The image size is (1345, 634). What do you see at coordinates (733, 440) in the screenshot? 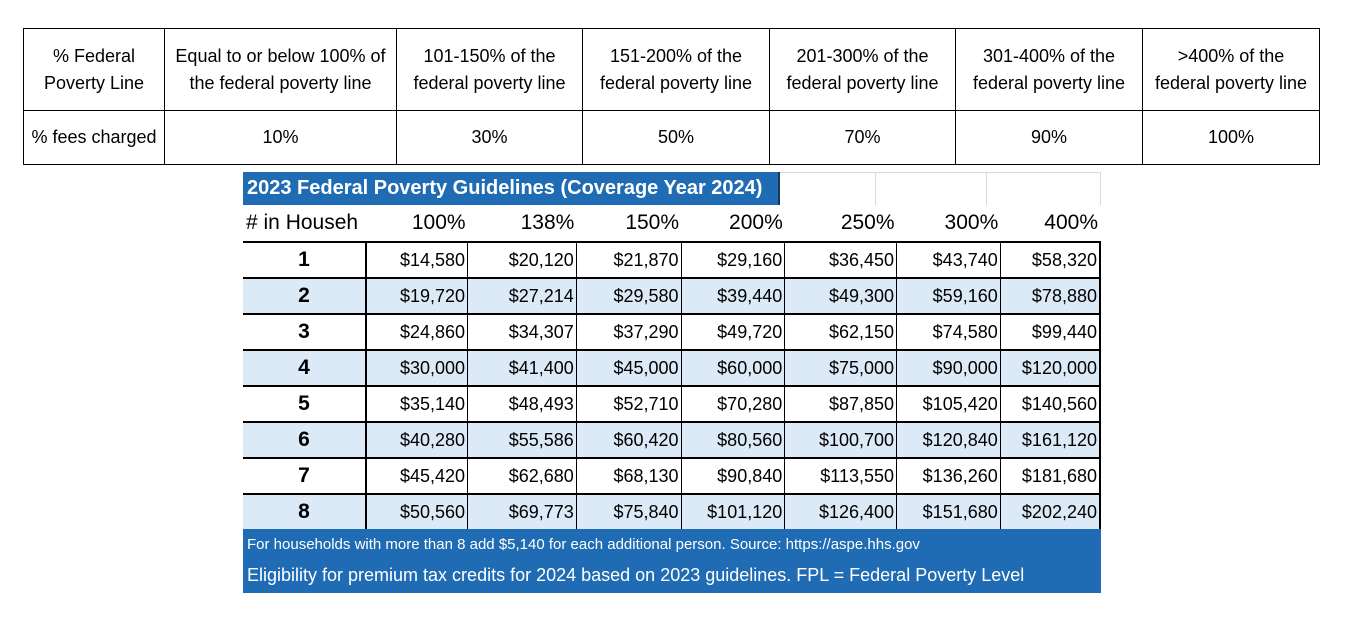
I see `income-cell: $80,560` at bounding box center [733, 440].